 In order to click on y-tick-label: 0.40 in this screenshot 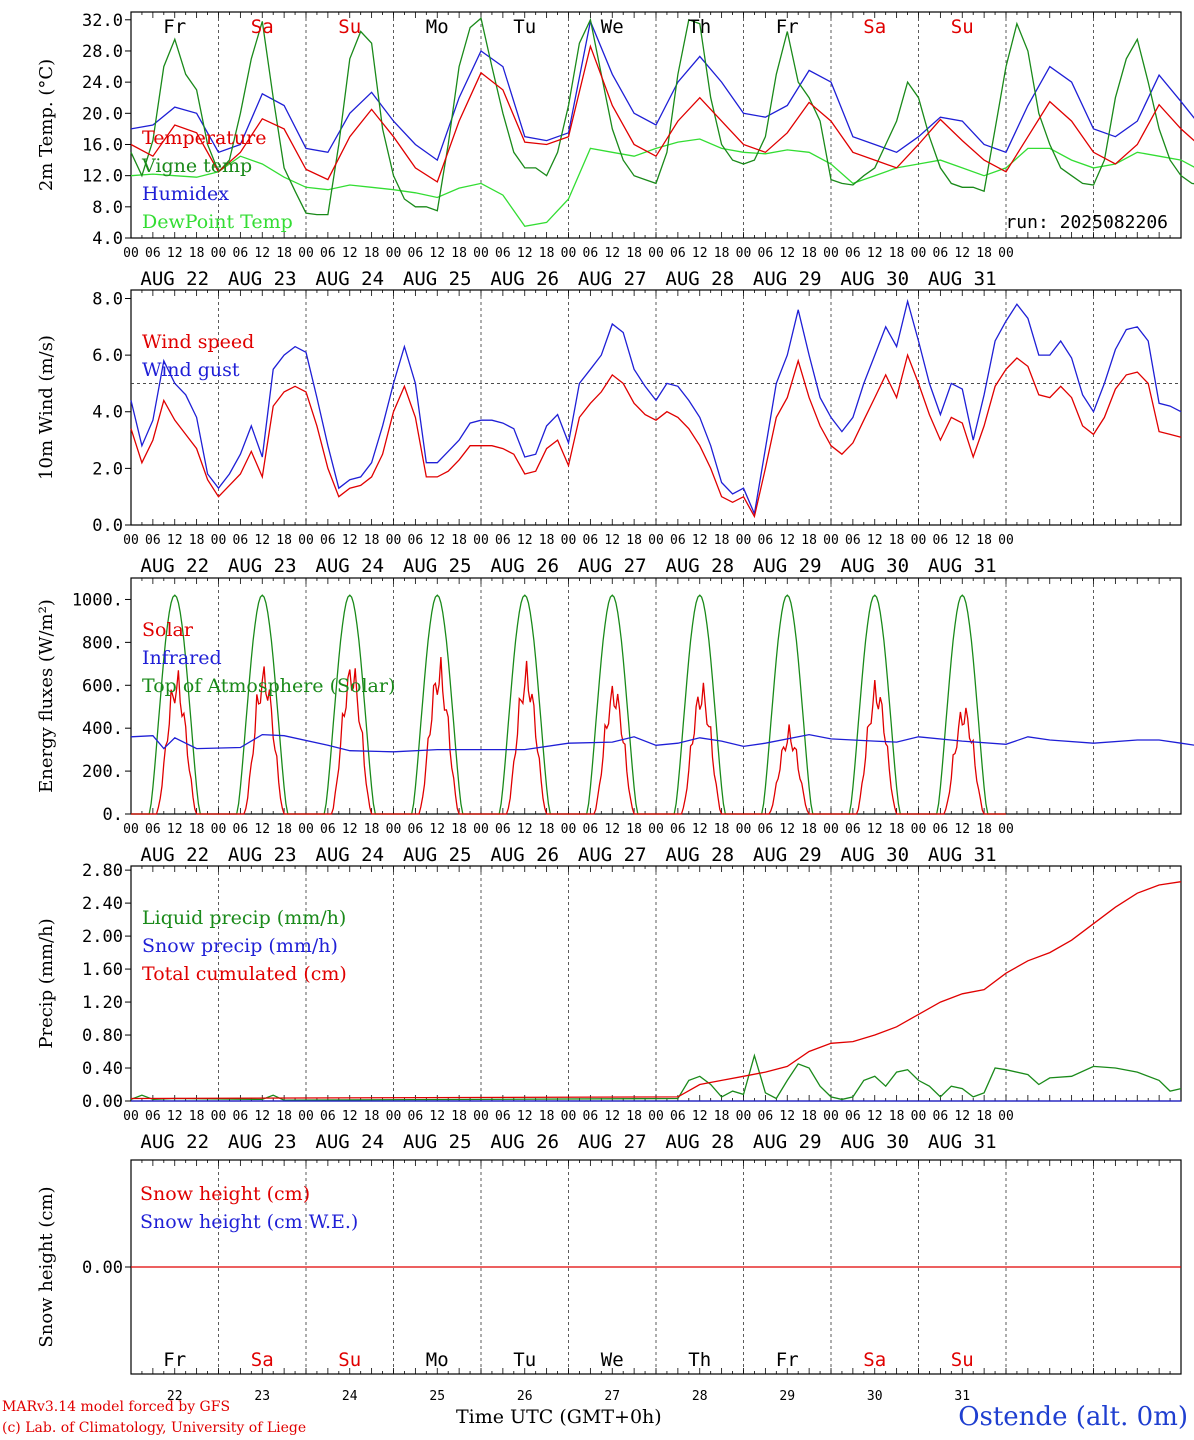, I will do `click(102, 1069)`.